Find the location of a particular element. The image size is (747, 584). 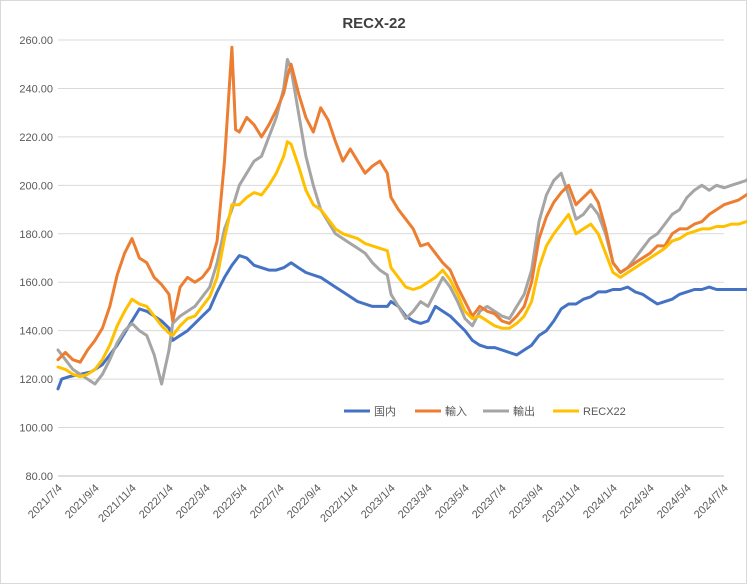

x-tick-label: 2023/1/4 is located at coordinates (378, 501).